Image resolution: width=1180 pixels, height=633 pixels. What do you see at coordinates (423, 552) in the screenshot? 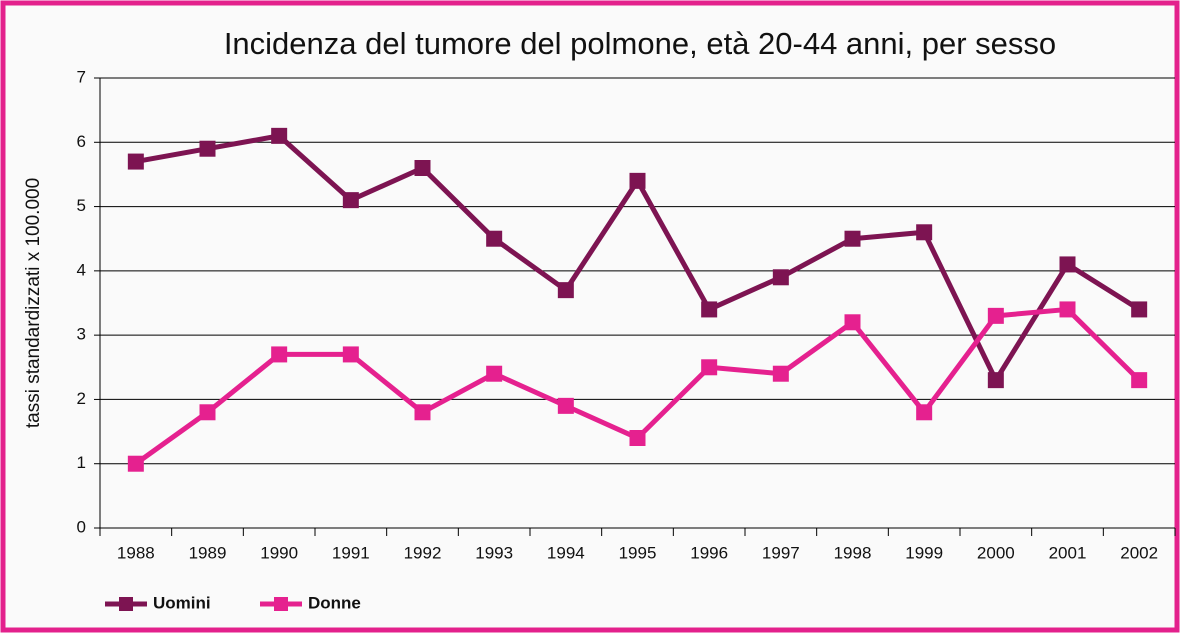
I see `x-tick-label: 1992` at bounding box center [423, 552].